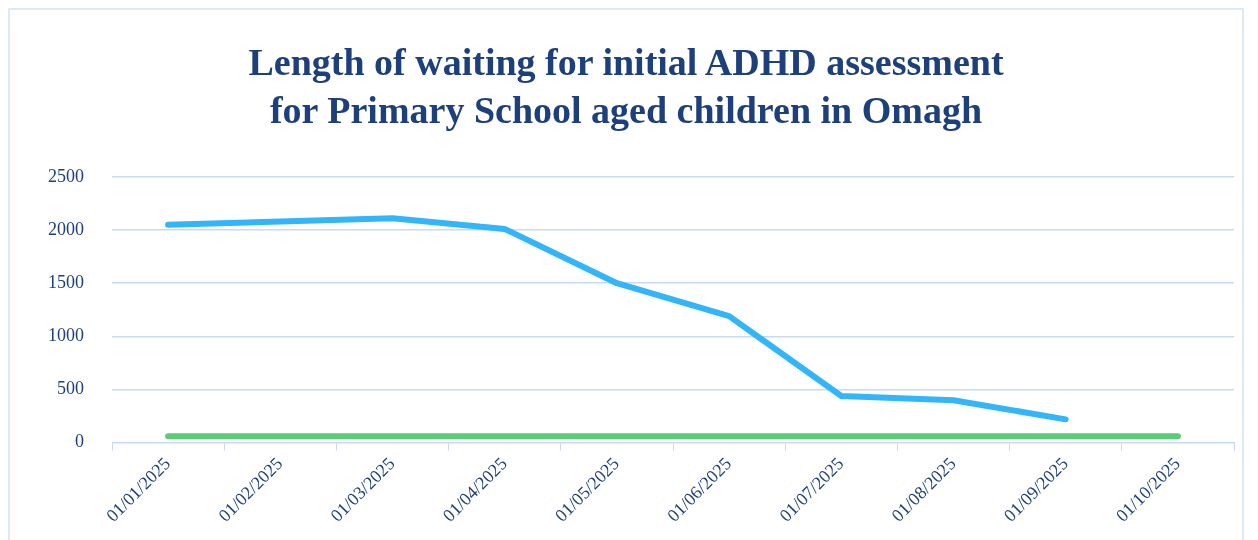 Image resolution: width=1258 pixels, height=540 pixels. Describe the element at coordinates (70, 388) in the screenshot. I see `y-tick-label: 500` at that location.